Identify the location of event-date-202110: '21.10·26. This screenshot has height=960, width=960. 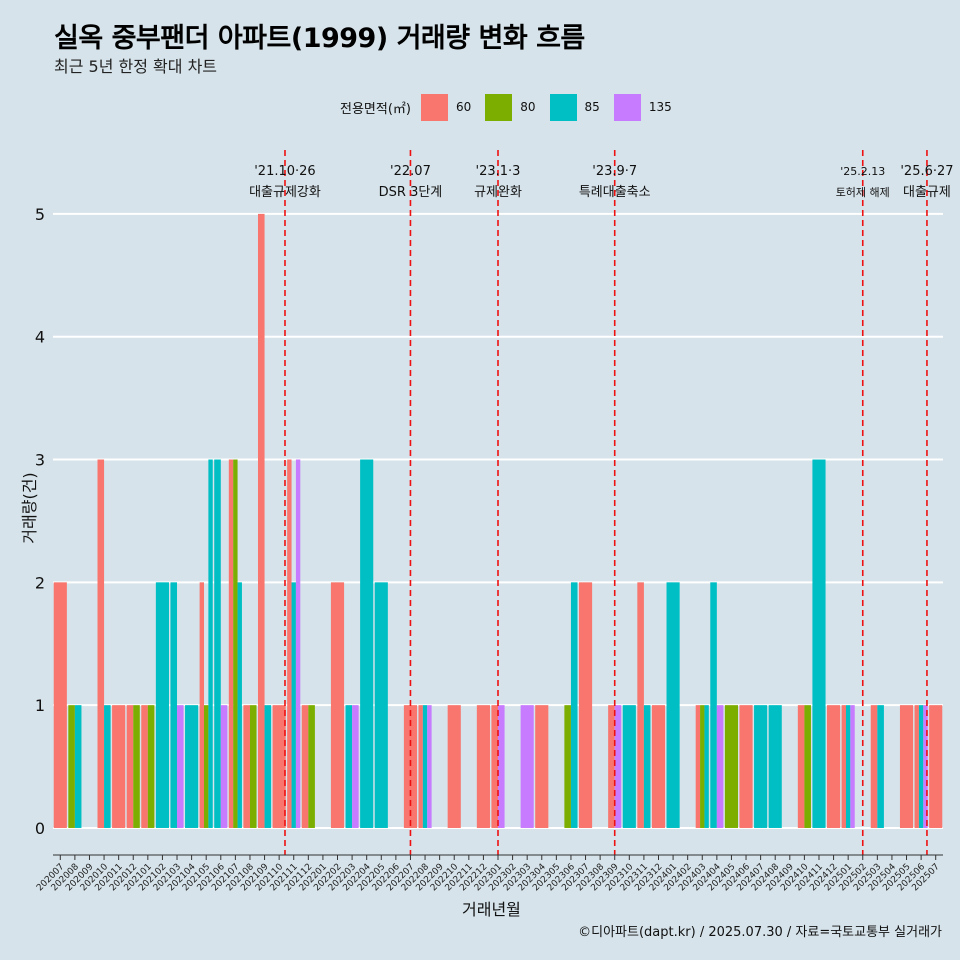
(284, 171).